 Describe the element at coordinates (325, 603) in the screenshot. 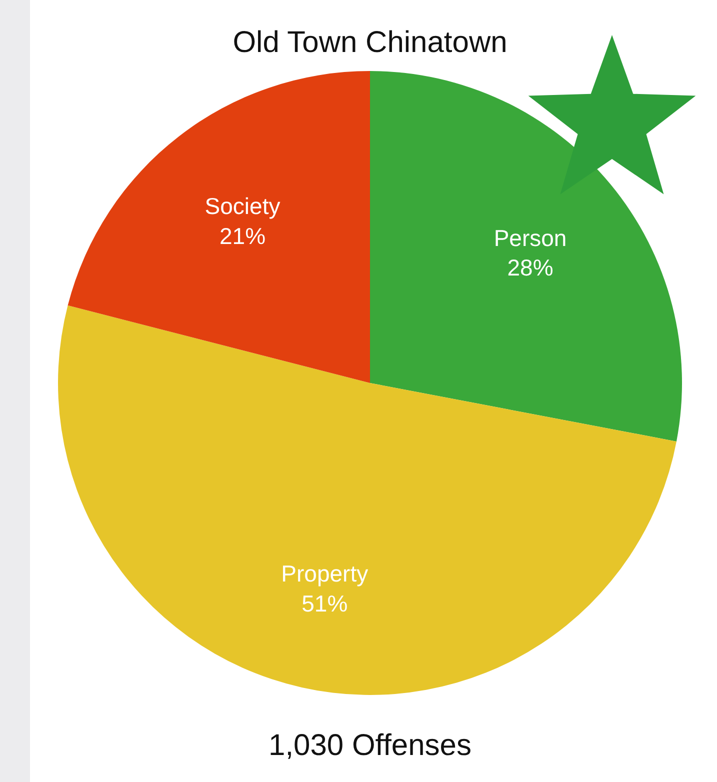

I see `data-label: 51%` at that location.